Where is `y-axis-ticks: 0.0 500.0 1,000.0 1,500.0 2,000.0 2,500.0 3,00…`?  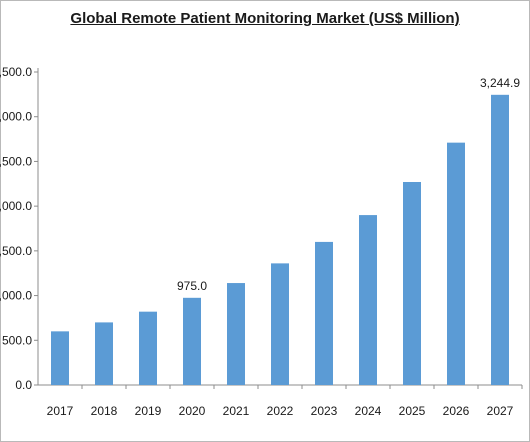
y-axis-ticks: 0.0 500.0 1,000.0 1,500.0 2,000.0 2,500.0 3,00… is located at coordinates (19, 228).